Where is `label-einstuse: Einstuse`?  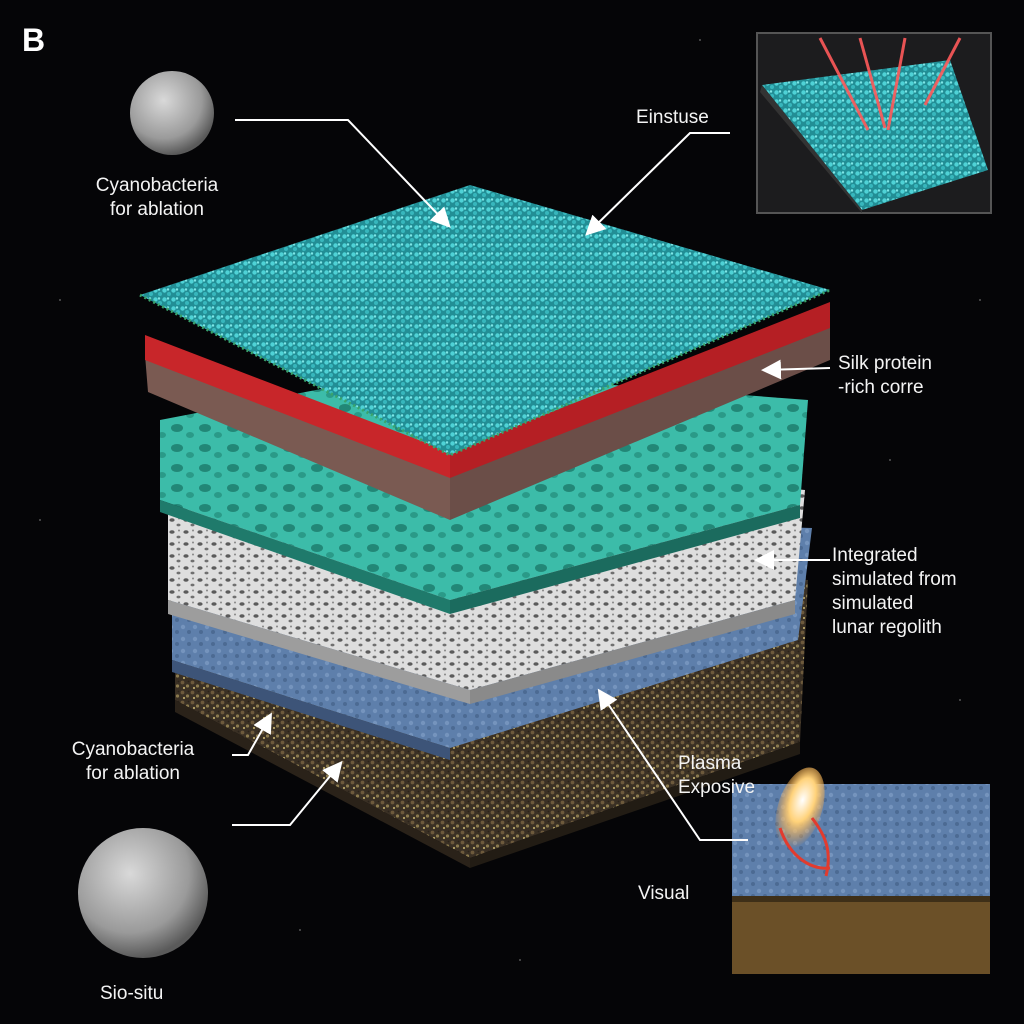
label-einstuse: Einstuse is located at coordinates (672, 117).